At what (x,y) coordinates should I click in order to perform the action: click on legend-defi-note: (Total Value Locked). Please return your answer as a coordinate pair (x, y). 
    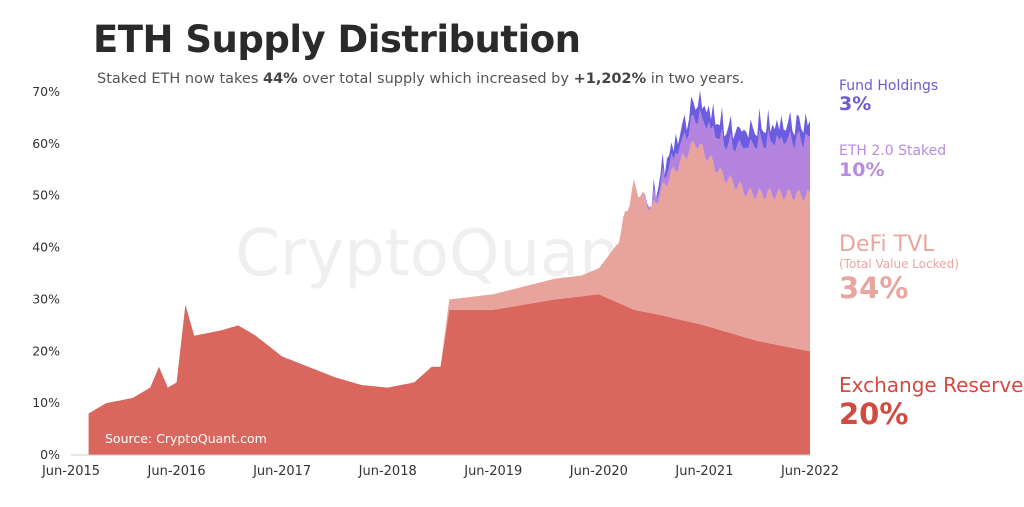
    Looking at the image, I should click on (899, 264).